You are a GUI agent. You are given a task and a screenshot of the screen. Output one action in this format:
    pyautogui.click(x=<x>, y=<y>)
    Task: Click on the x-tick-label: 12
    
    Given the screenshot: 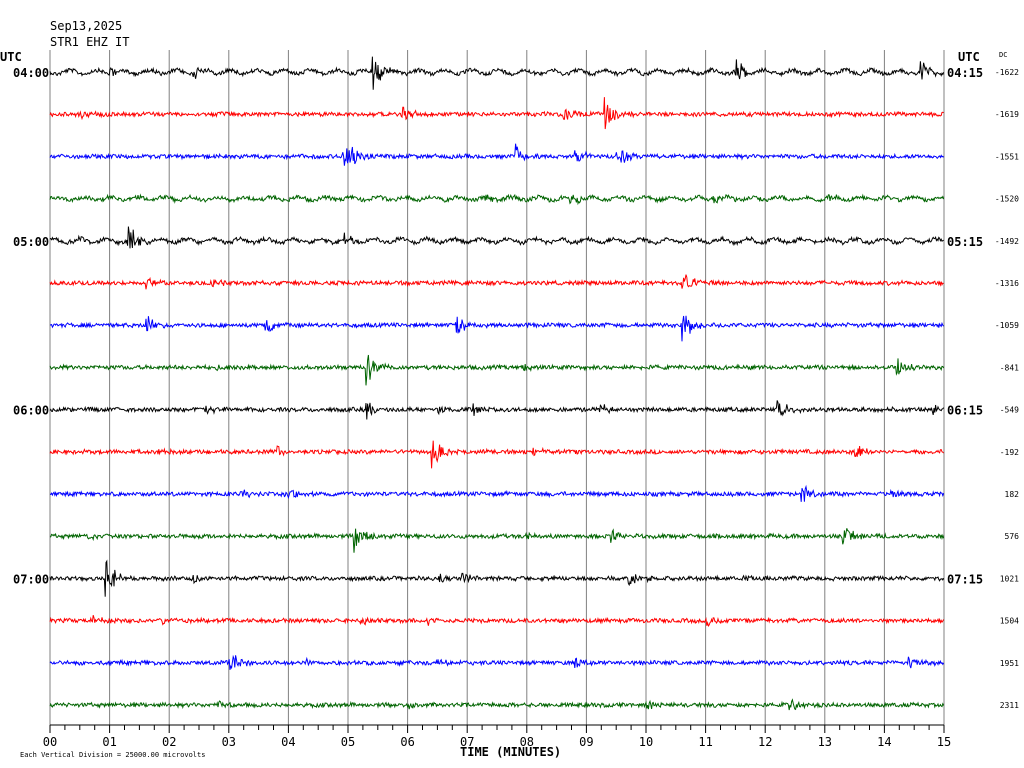 What is the action you would take?
    pyautogui.click(x=765, y=742)
    